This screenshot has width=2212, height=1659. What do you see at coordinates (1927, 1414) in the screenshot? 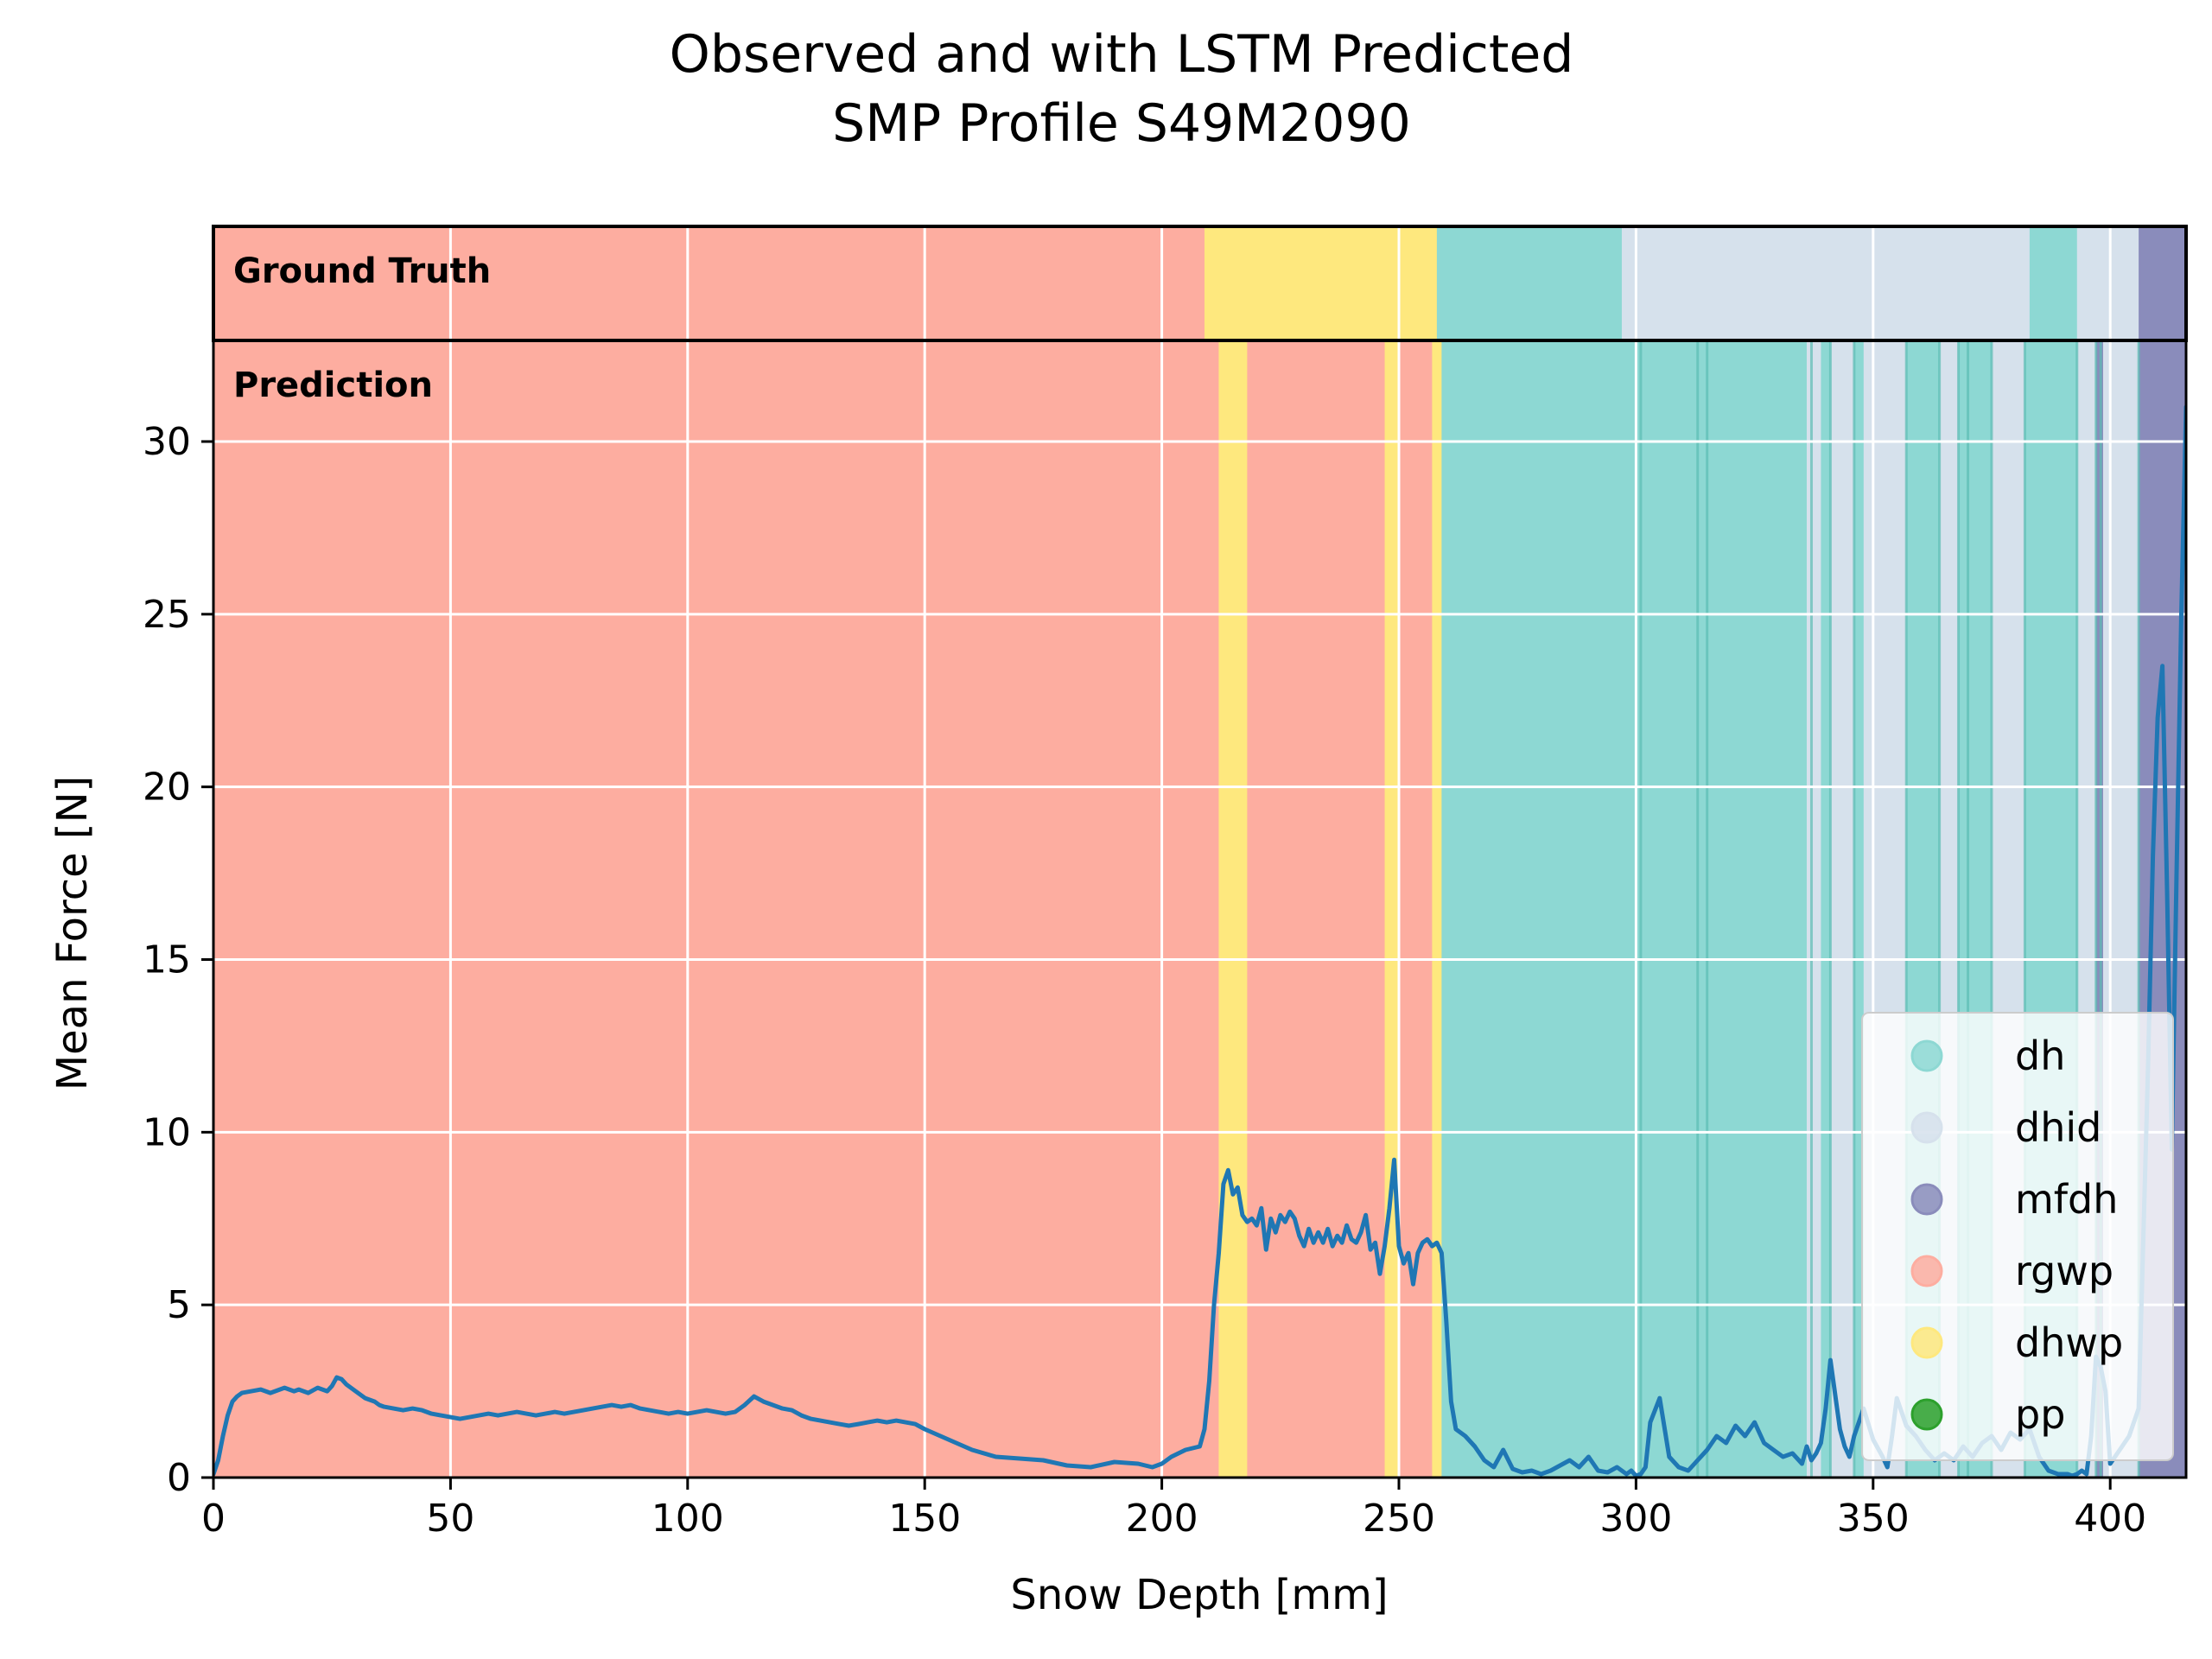
I see `legend-marker-pp` at bounding box center [1927, 1414].